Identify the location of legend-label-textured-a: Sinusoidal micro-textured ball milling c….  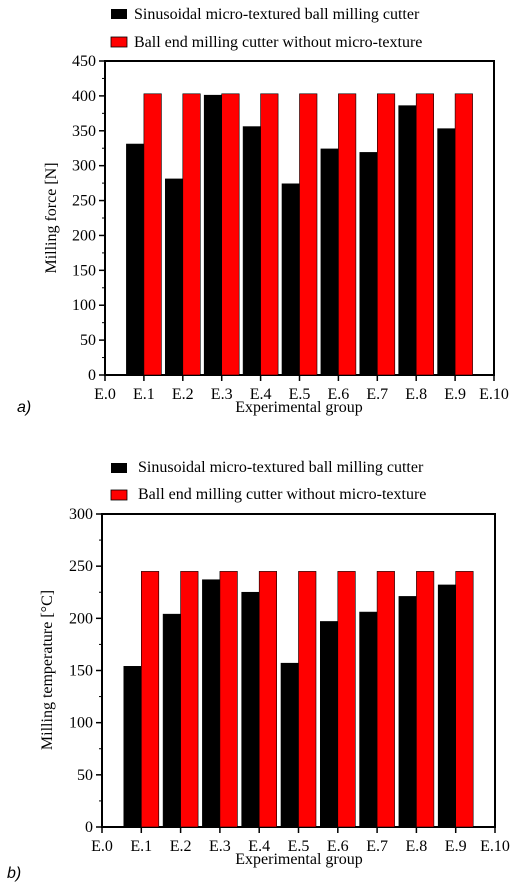
(277, 14).